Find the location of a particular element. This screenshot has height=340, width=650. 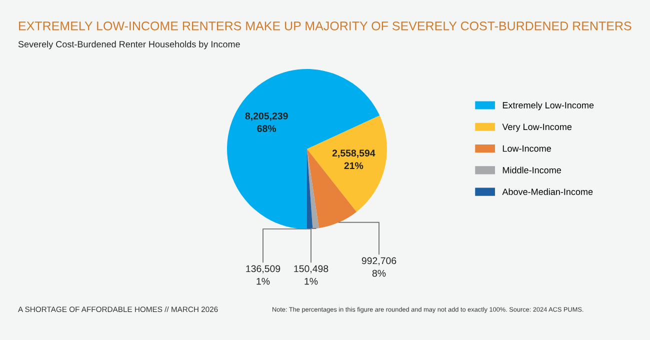

data-label: 992,706 8% is located at coordinates (379, 267).